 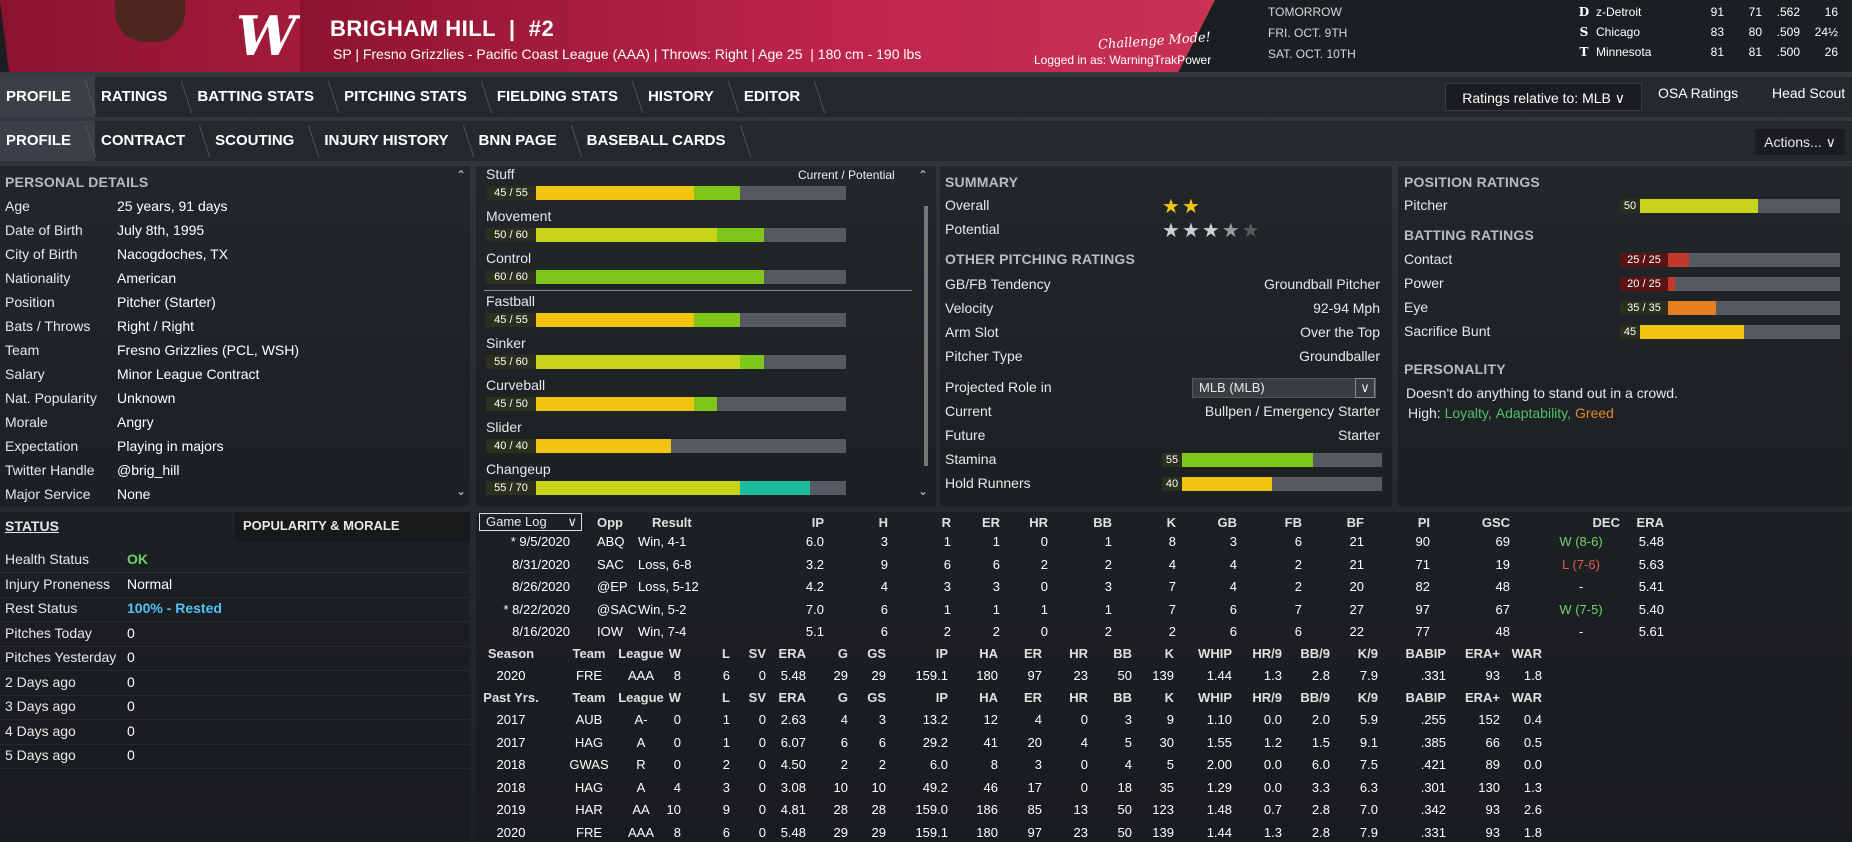 I want to click on status-value: 0, so click(x=131, y=755).